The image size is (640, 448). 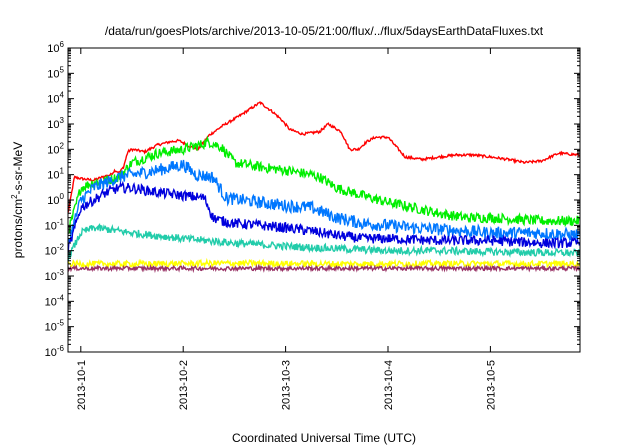 I want to click on y-tick-label-6: 10⁰, so click(x=55, y=199).